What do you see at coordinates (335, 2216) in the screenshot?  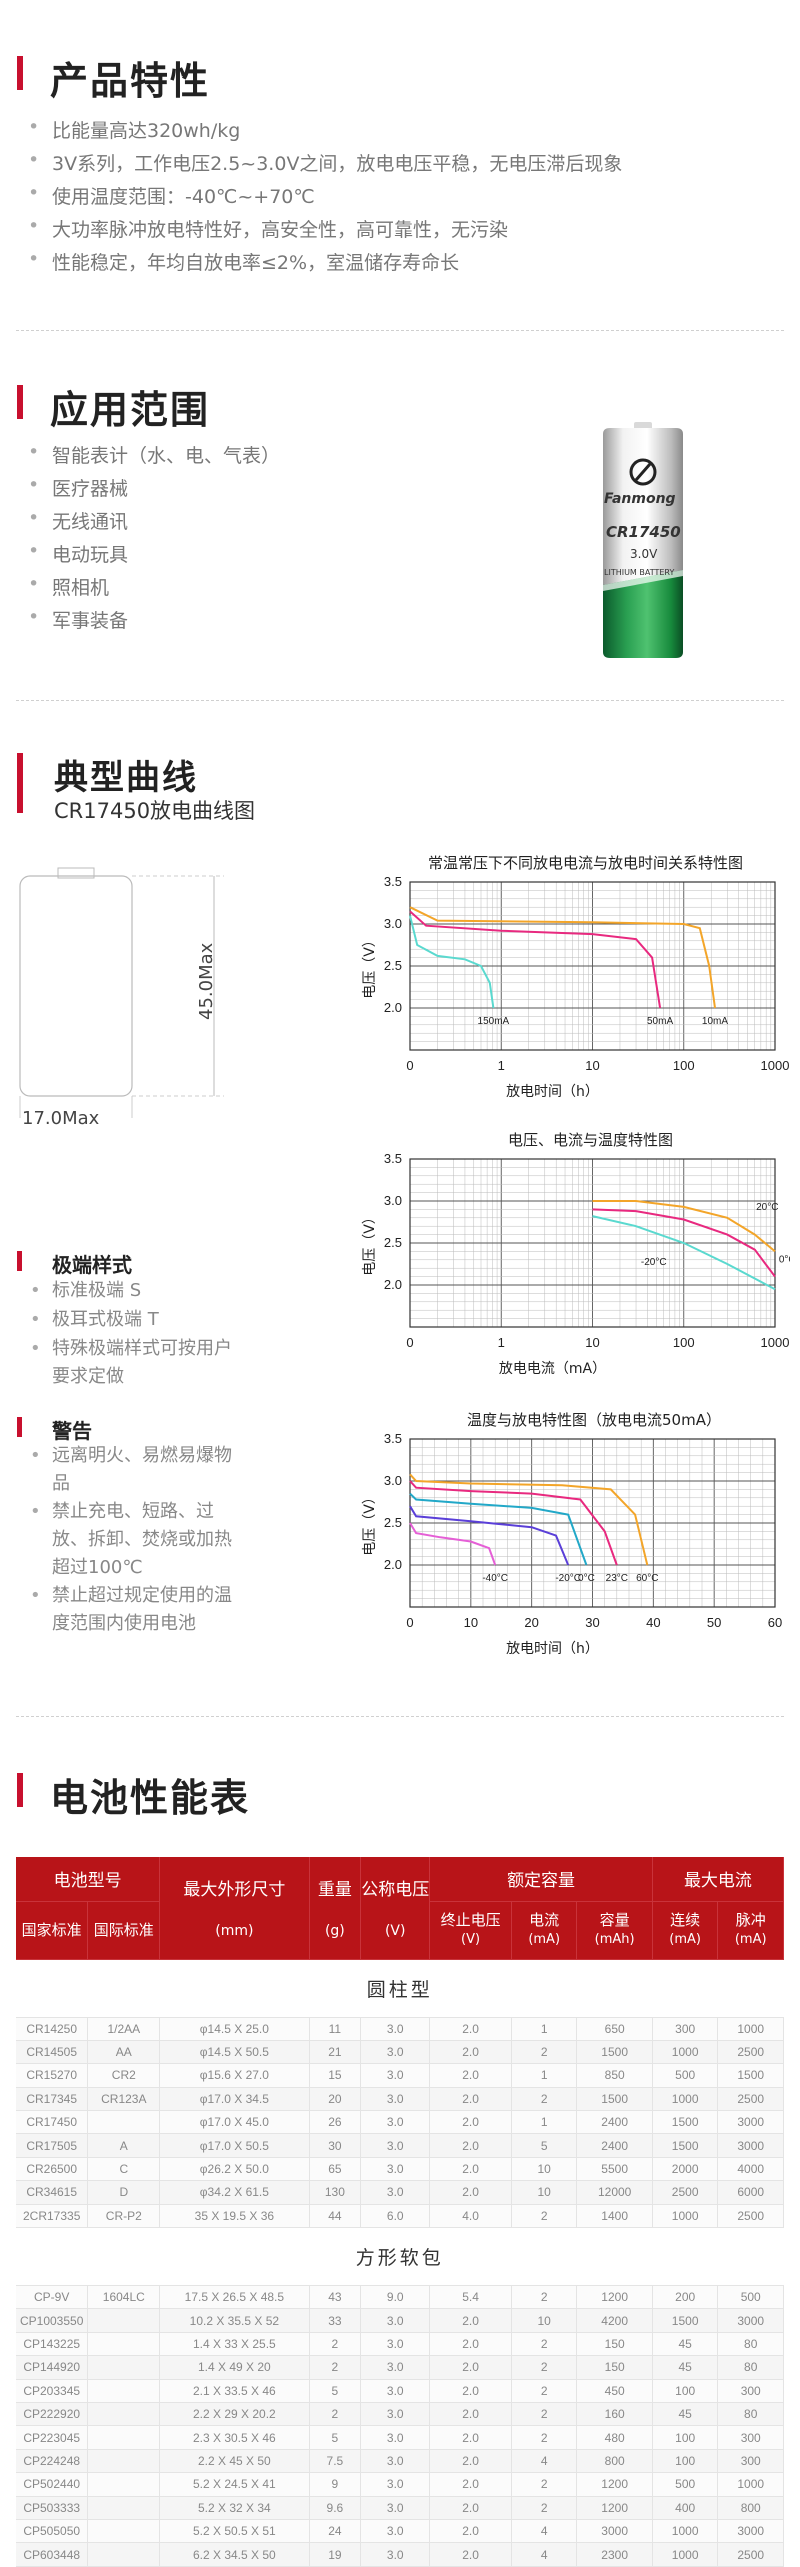 I see `table-cell: 44` at bounding box center [335, 2216].